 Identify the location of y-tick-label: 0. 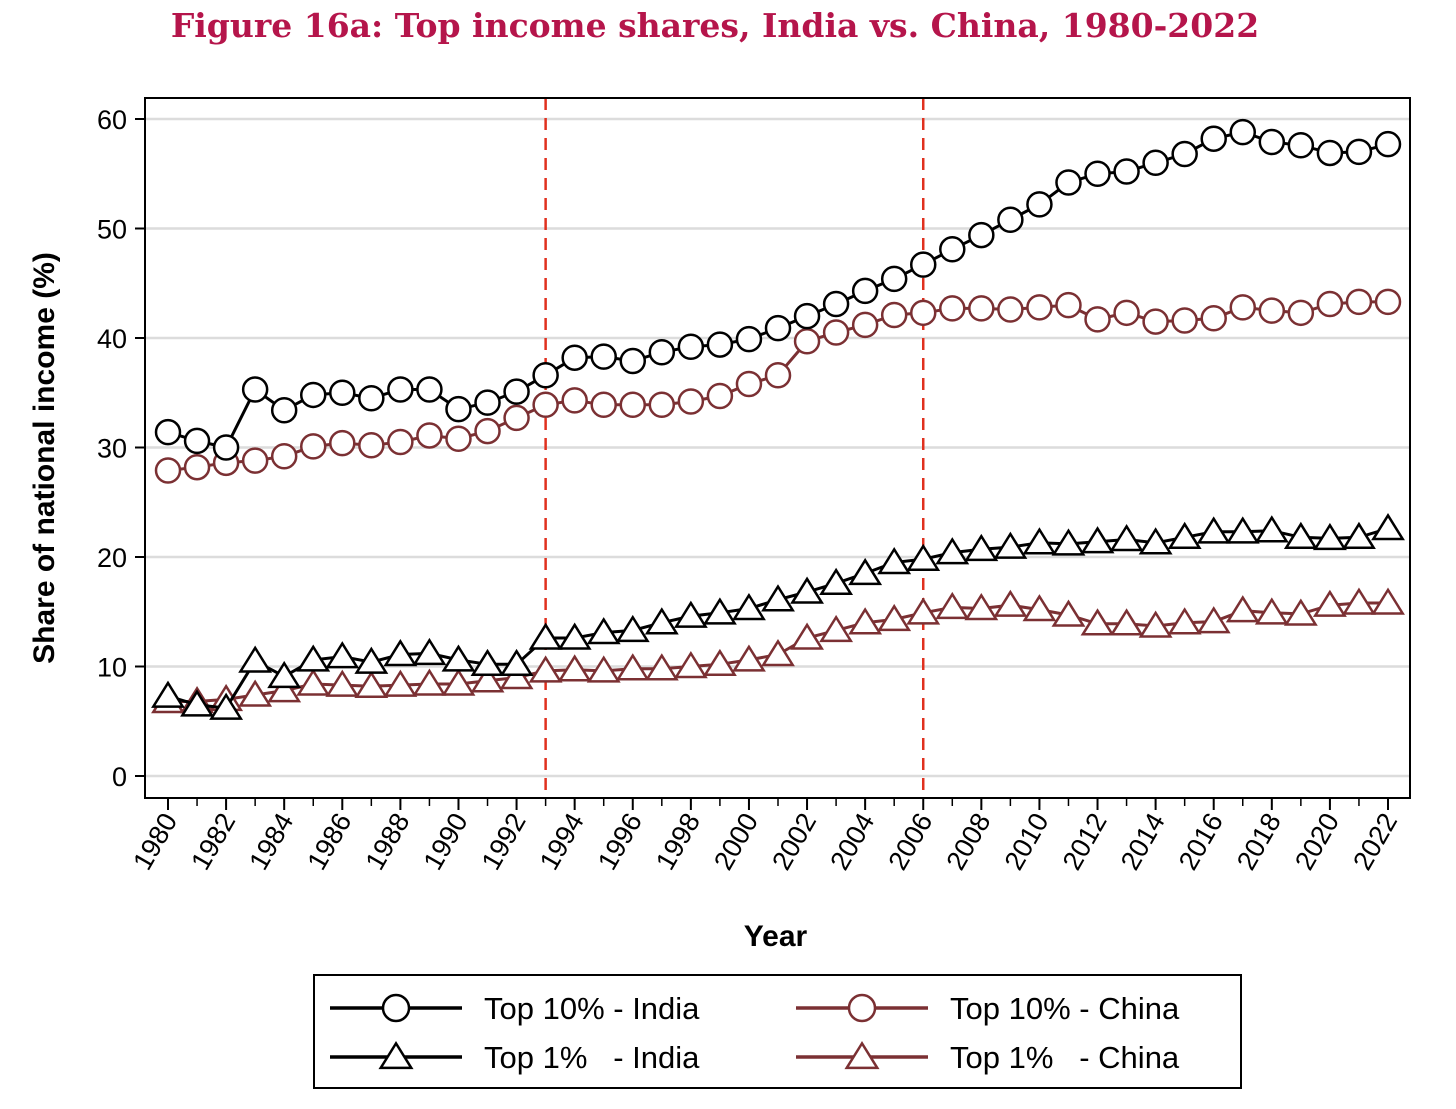
(119, 777).